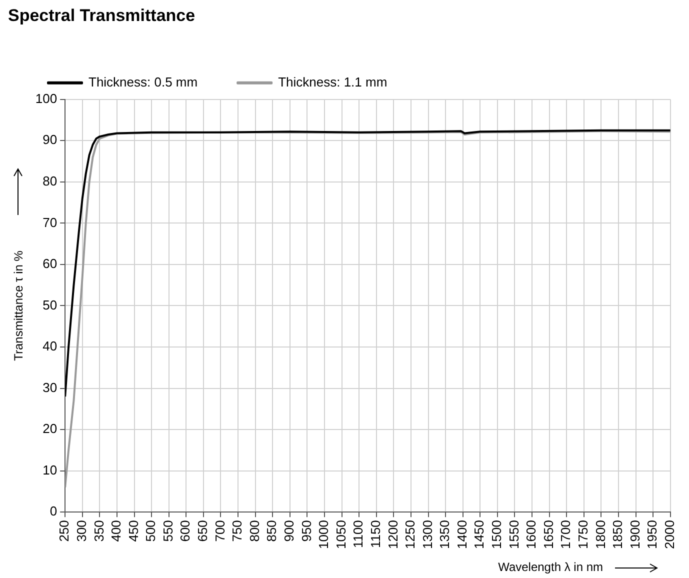  I want to click on x-tick-label: 1750, so click(583, 534).